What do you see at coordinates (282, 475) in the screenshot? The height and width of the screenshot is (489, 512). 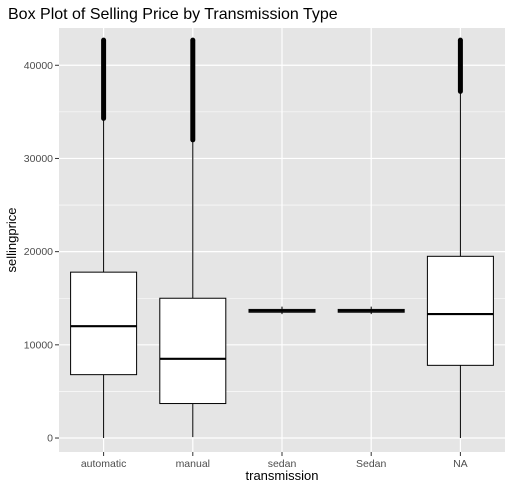 I see `x-axis-title: transmission` at bounding box center [282, 475].